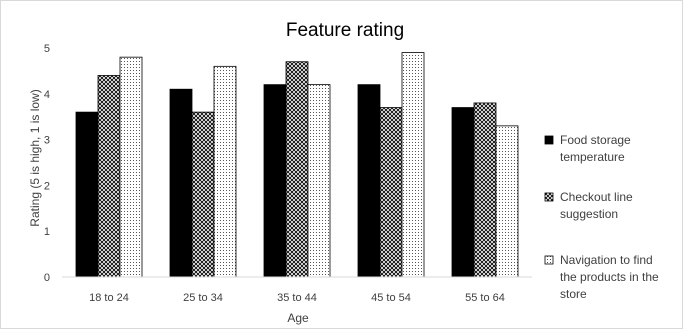 The image size is (683, 334). I want to click on x-tick-label: 45 to 54, so click(391, 298).